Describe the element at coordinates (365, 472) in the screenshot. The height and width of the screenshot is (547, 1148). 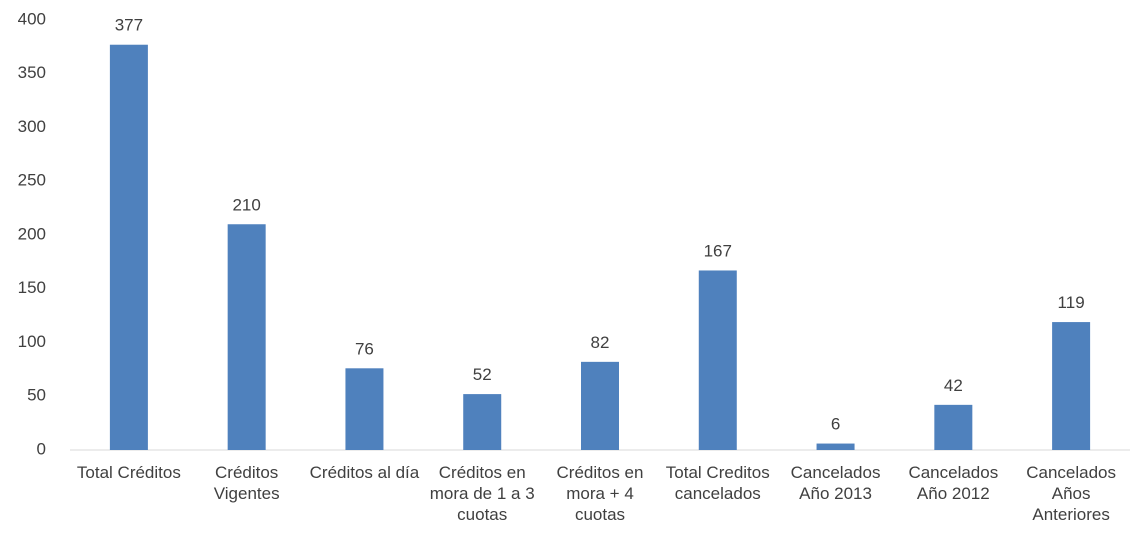
I see `x-tick-label: Créditos al día` at that location.